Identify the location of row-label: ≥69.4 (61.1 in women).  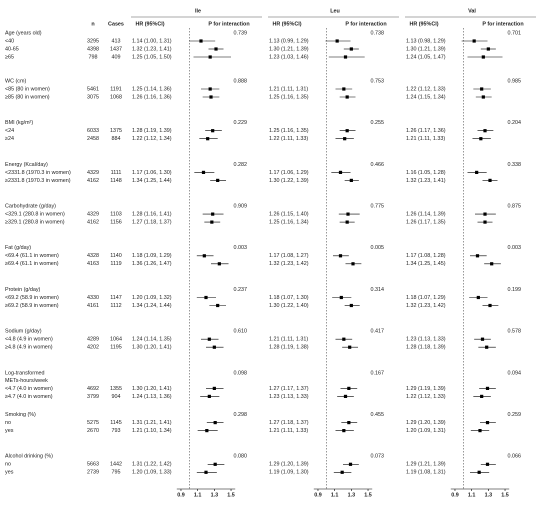
(32, 264).